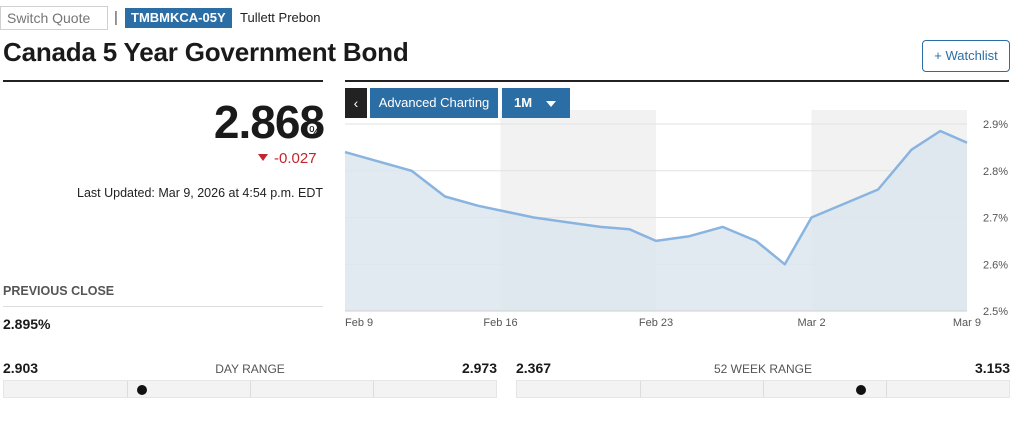 Image resolution: width=1024 pixels, height=441 pixels. Describe the element at coordinates (811, 323) in the screenshot. I see `x-tick-label: Mar 2` at that location.